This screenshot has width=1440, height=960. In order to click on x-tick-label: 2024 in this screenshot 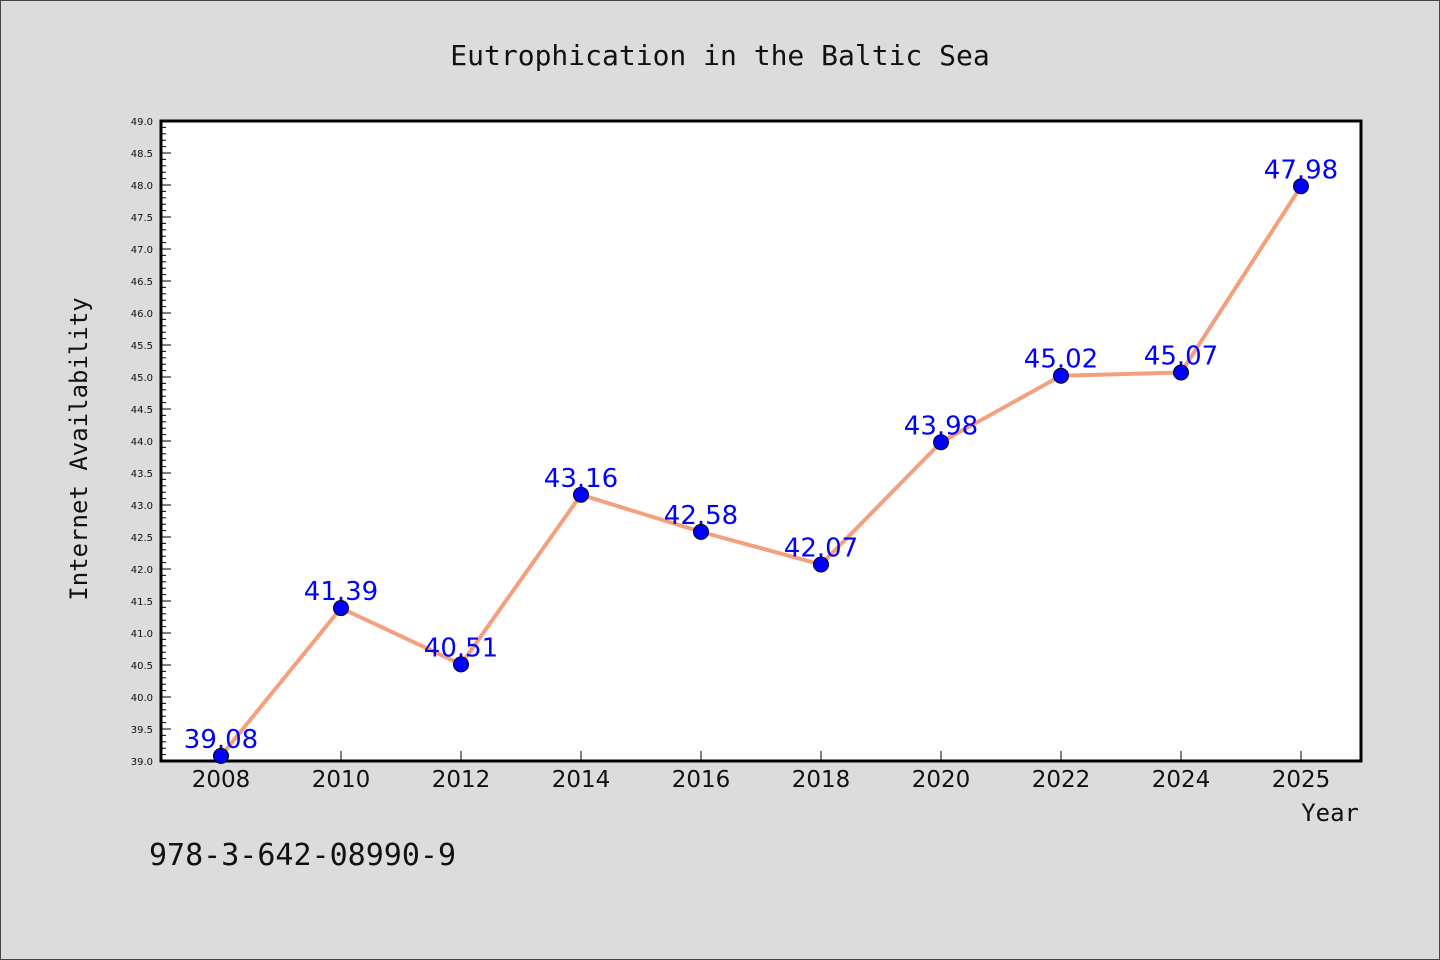, I will do `click(1181, 780)`.